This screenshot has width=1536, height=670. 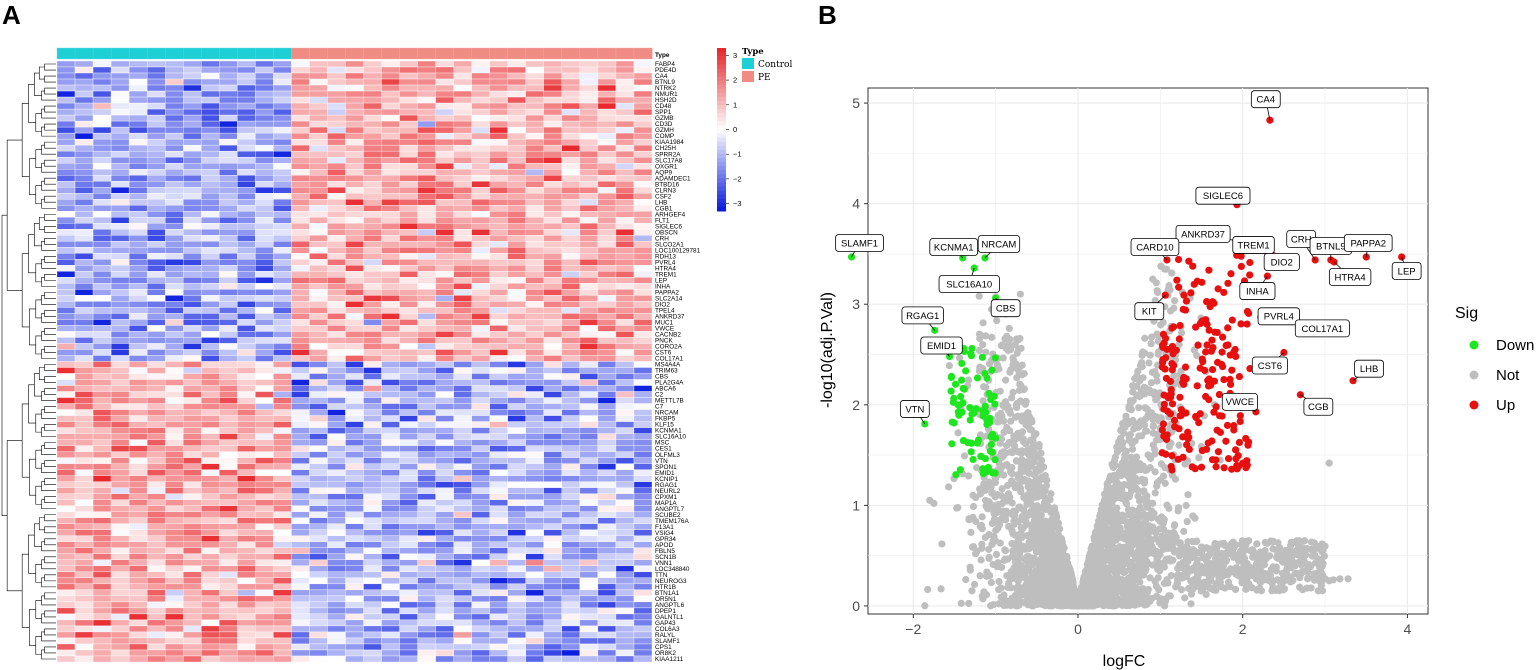 I want to click on sample-type-annotation, so click(x=354, y=53).